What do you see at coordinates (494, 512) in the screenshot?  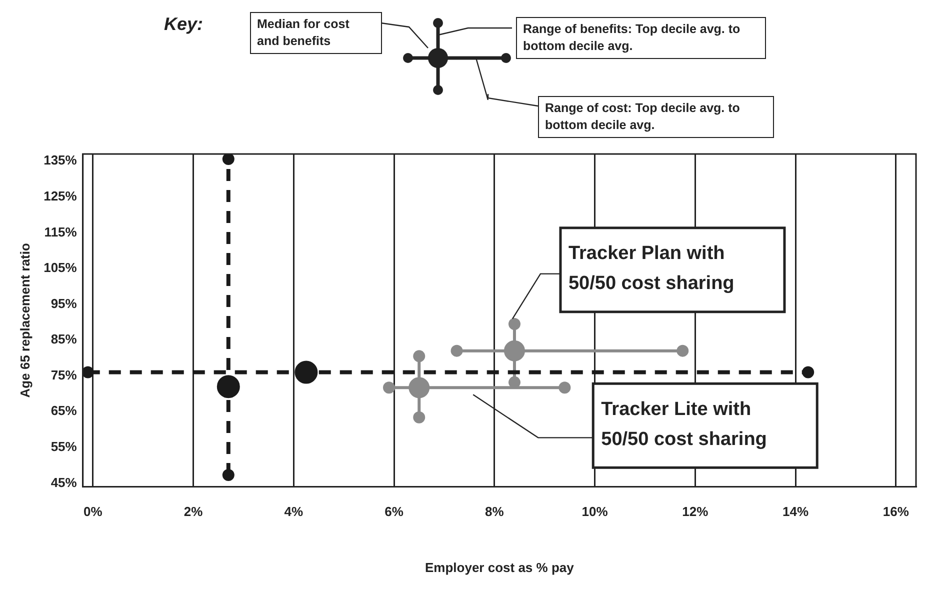 I see `x-tick-label: 8%` at bounding box center [494, 512].